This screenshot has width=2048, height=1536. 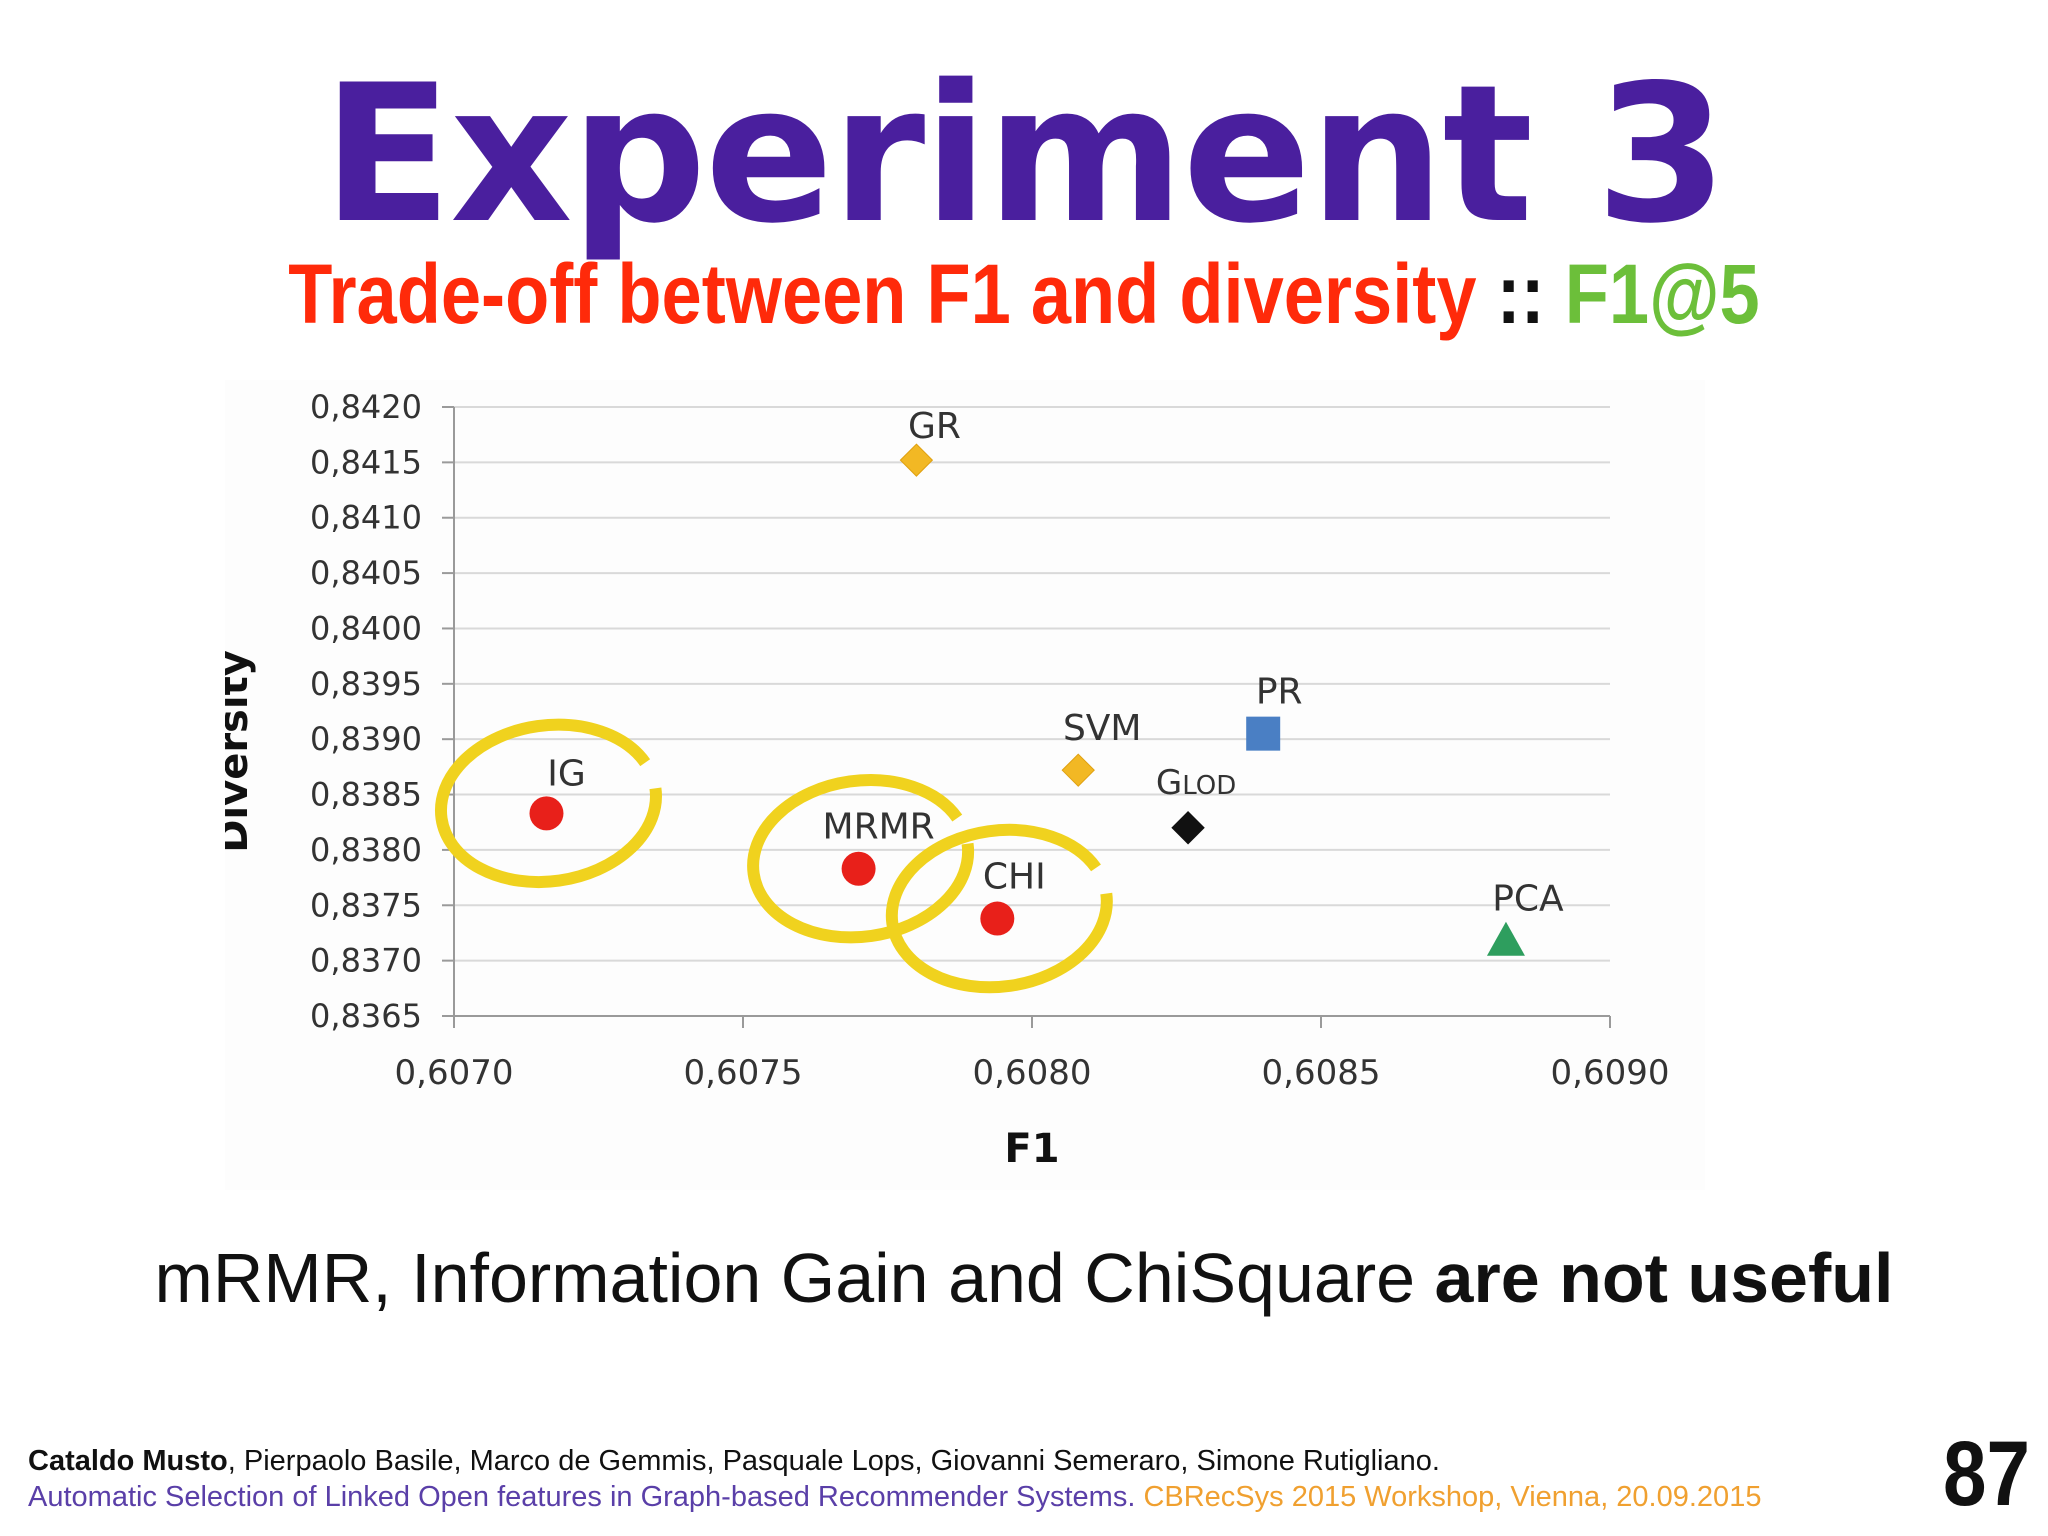 I want to click on y-tick-label: 0,8390, so click(x=366, y=739).